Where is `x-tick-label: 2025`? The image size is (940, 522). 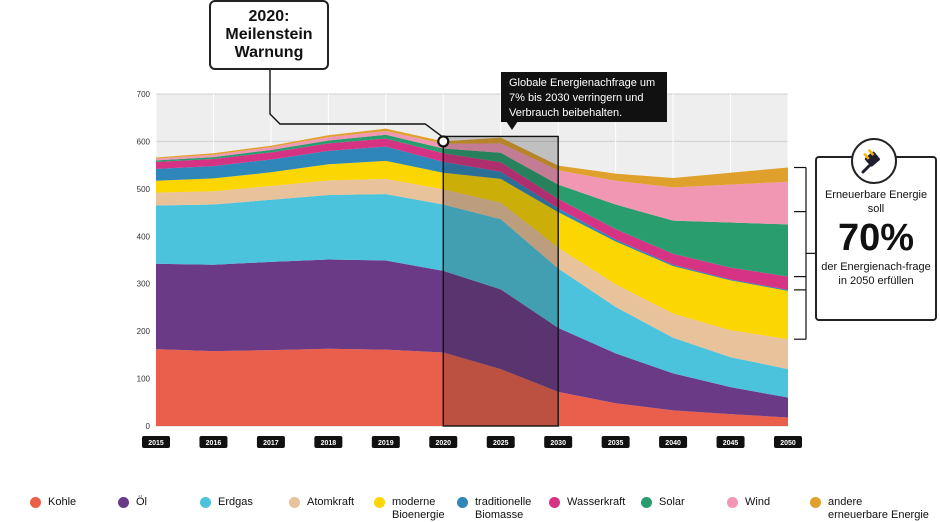
x-tick-label: 2025 is located at coordinates (501, 443).